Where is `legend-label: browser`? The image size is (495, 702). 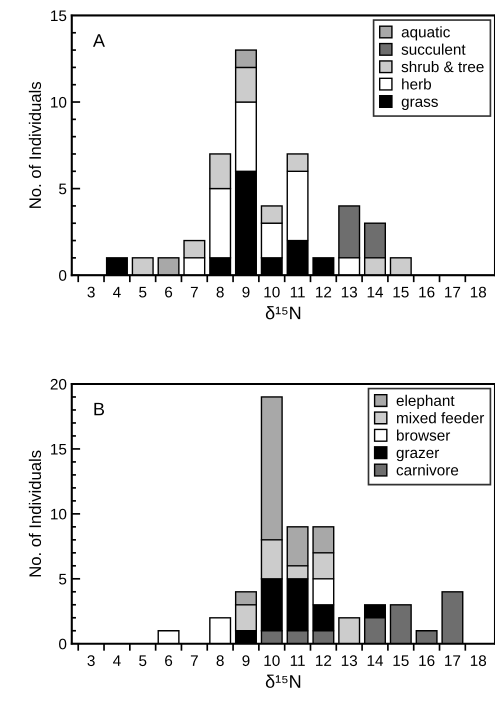
legend-label: browser is located at coordinates (423, 435).